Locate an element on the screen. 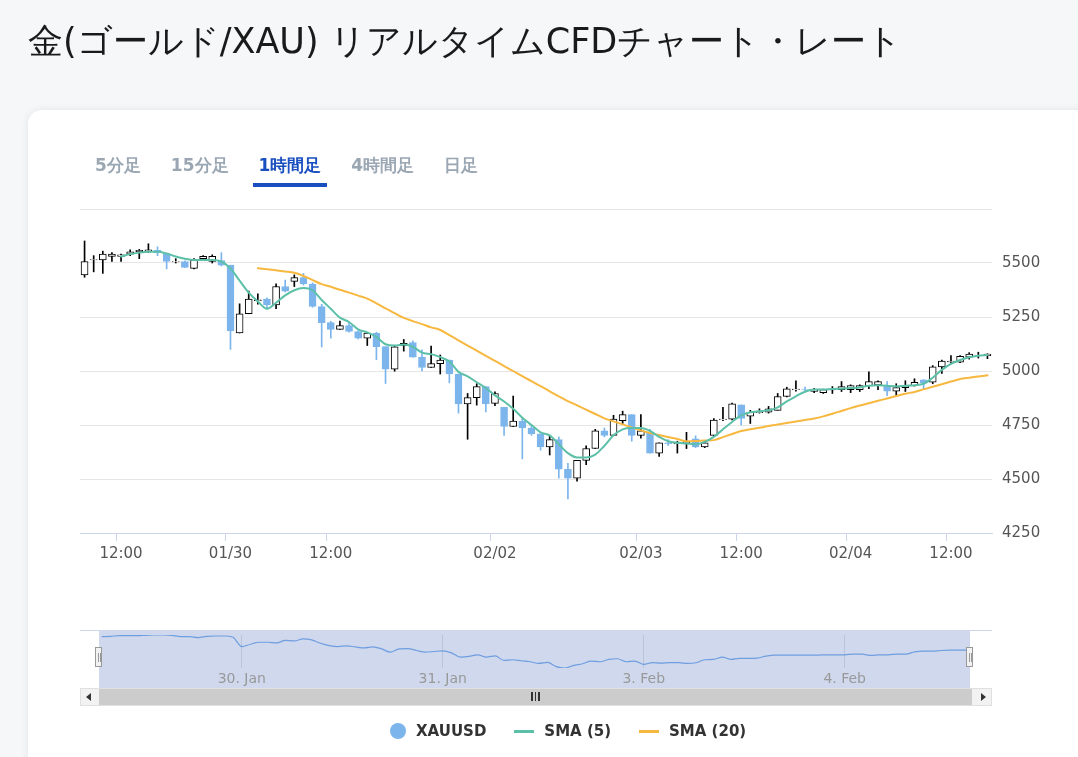  y-tick-label: 4250 is located at coordinates (1021, 531).